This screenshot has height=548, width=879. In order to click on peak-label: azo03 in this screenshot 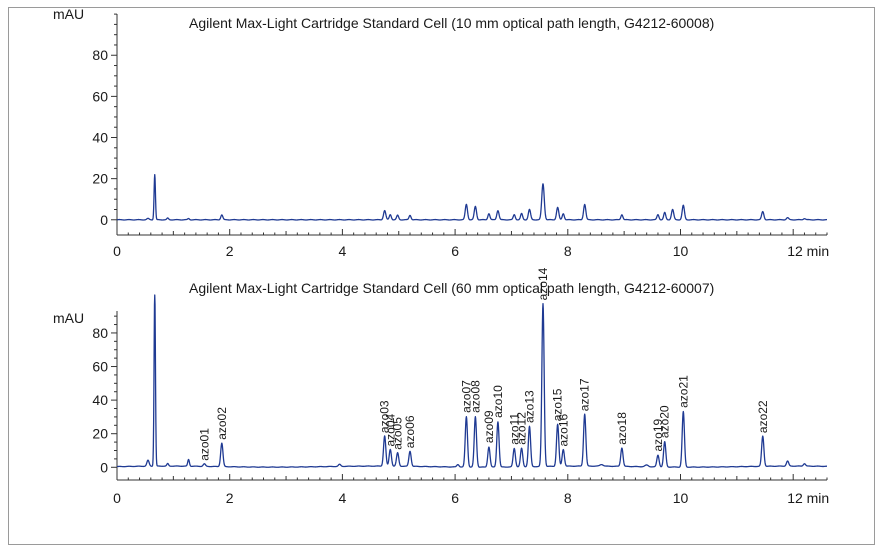, I will do `click(385, 416)`.